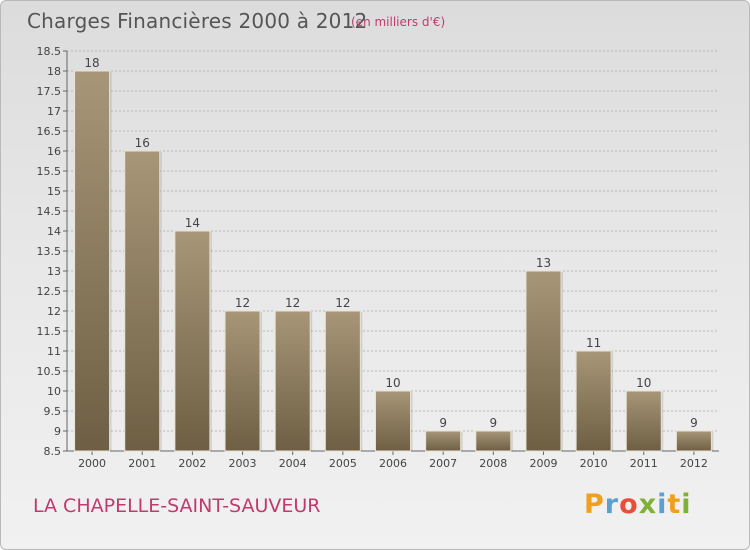 The width and height of the screenshot is (750, 550). What do you see at coordinates (197, 21) in the screenshot?
I see `chart-title: Charges Financières 2000 à 2012` at bounding box center [197, 21].